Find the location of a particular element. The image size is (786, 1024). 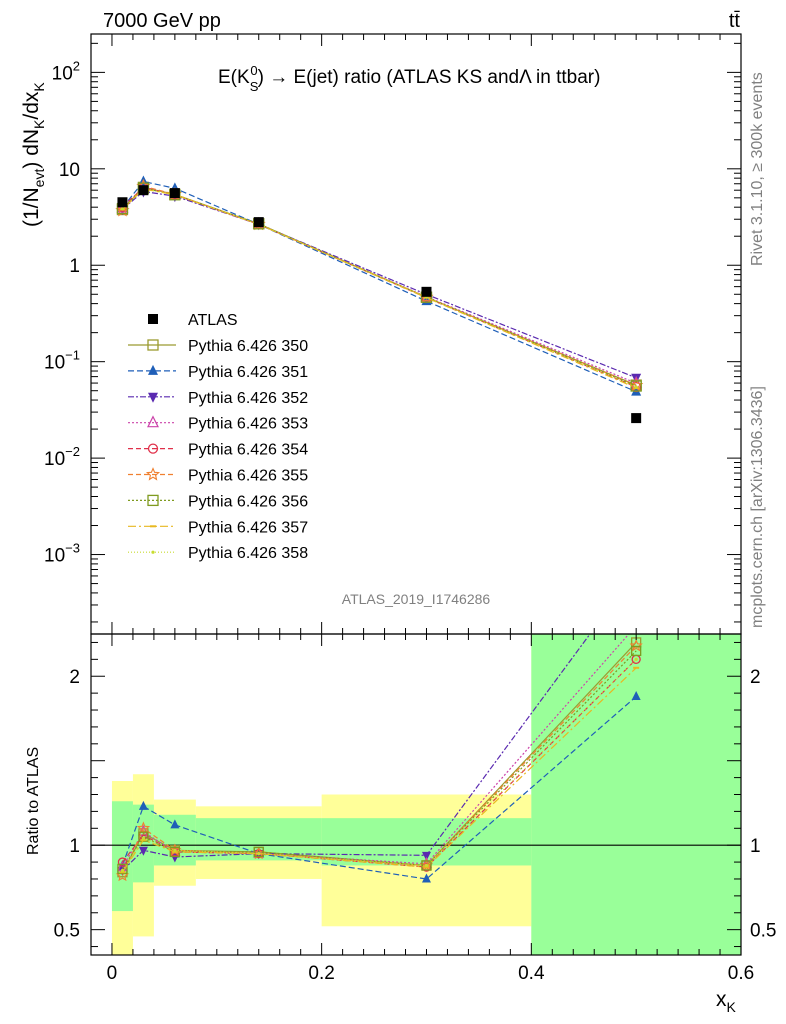

y-tick-label: 1 is located at coordinates (74, 266).